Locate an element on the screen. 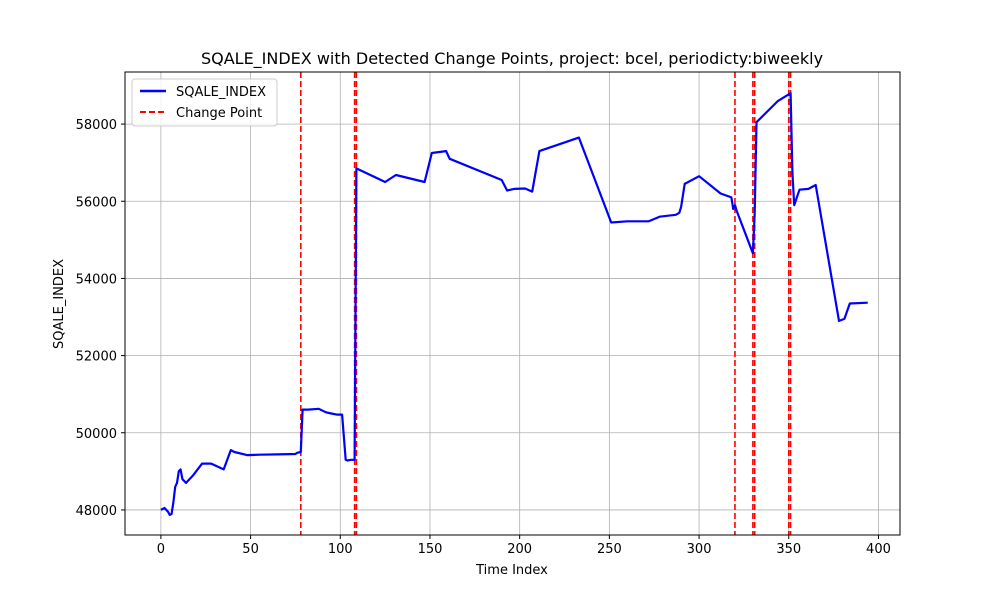 The height and width of the screenshot is (600, 1000). x-tick-label: 200 is located at coordinates (519, 549).